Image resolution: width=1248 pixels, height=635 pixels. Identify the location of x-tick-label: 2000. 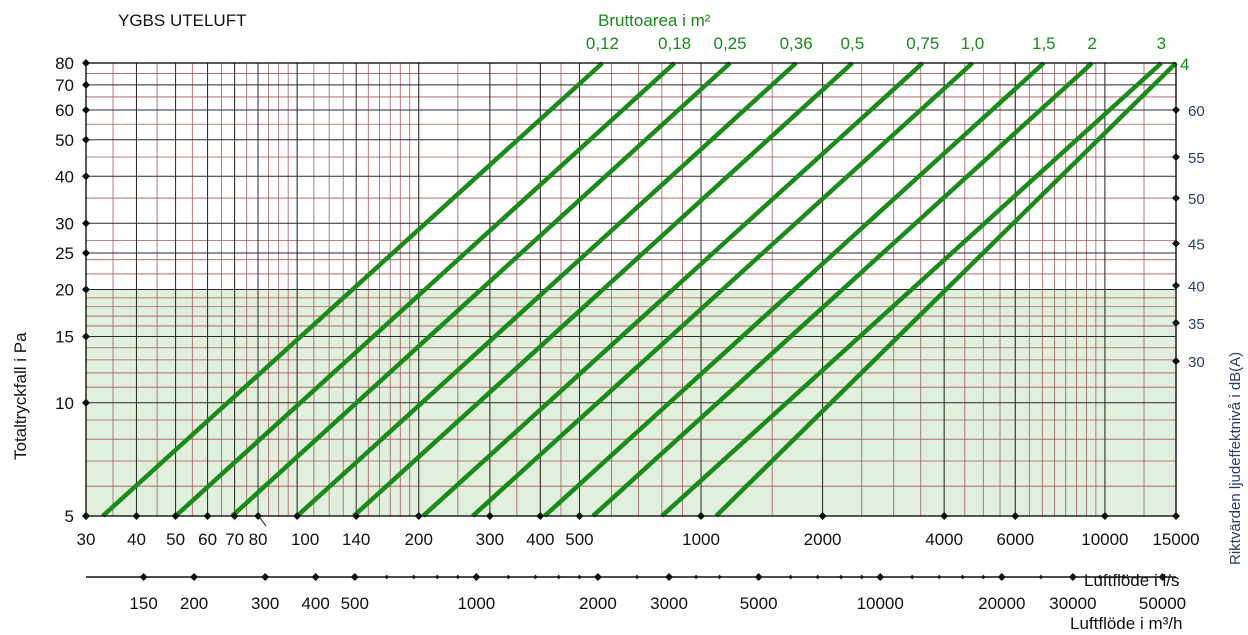
(823, 539).